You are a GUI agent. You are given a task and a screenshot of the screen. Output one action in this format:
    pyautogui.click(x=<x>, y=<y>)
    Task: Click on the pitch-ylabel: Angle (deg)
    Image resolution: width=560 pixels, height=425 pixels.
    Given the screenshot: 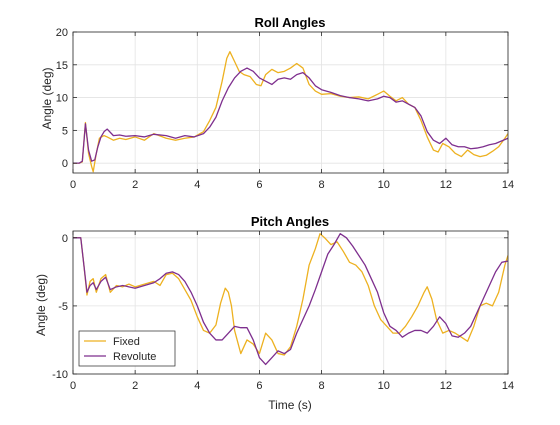 What is the action you would take?
    pyautogui.click(x=41, y=305)
    